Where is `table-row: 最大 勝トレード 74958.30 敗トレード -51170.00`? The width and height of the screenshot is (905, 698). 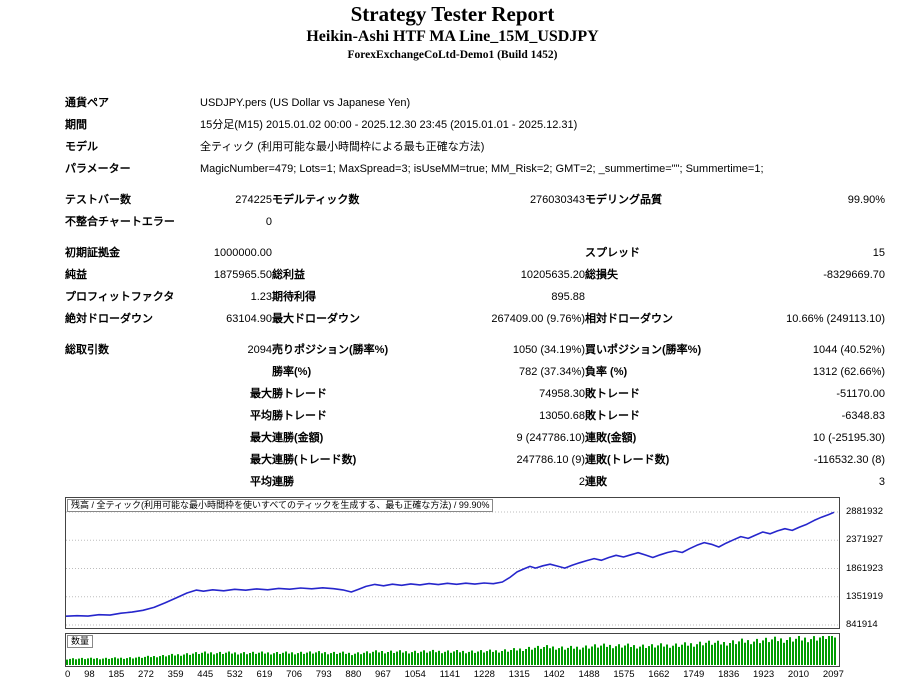 table-row: 最大 勝トレード 74958.30 敗トレード -51170.00 is located at coordinates (475, 394).